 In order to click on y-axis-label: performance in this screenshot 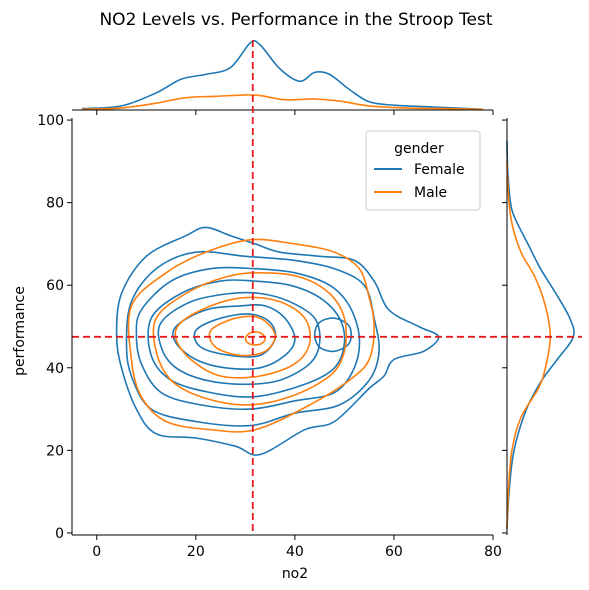, I will do `click(20, 331)`.